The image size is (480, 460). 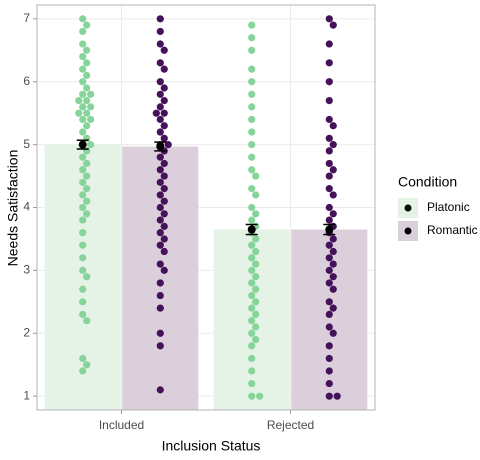 I want to click on y-tick-label: 5, so click(x=26, y=144).